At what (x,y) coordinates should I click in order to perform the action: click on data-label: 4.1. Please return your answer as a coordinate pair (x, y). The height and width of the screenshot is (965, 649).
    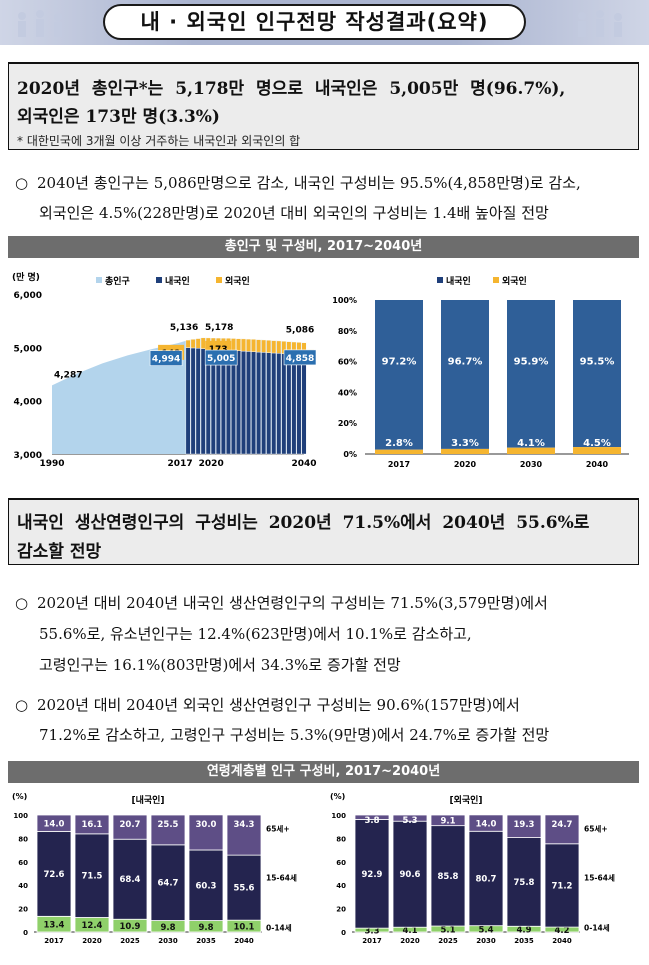
    Looking at the image, I should click on (409, 931).